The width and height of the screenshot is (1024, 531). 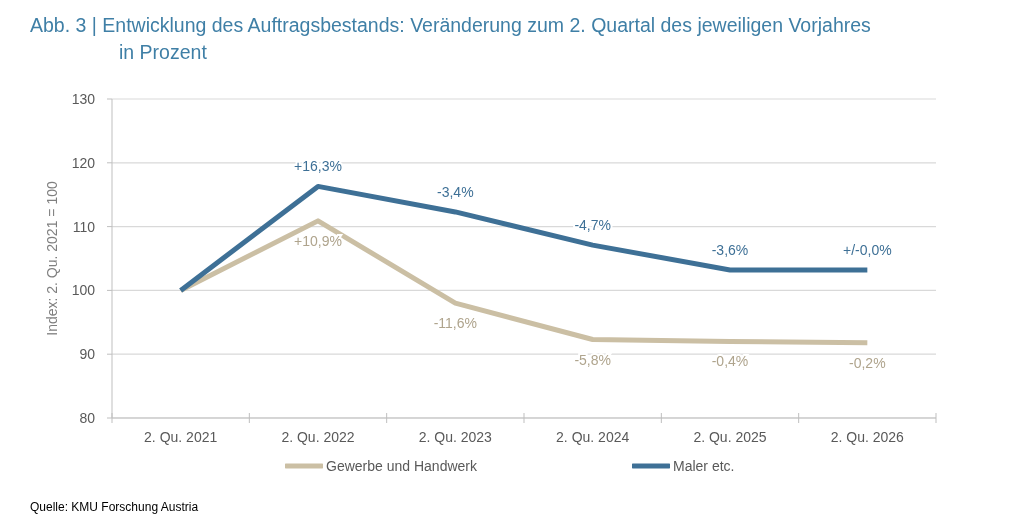 I want to click on x-tick-label: 2. Qu. 2024, so click(x=593, y=436).